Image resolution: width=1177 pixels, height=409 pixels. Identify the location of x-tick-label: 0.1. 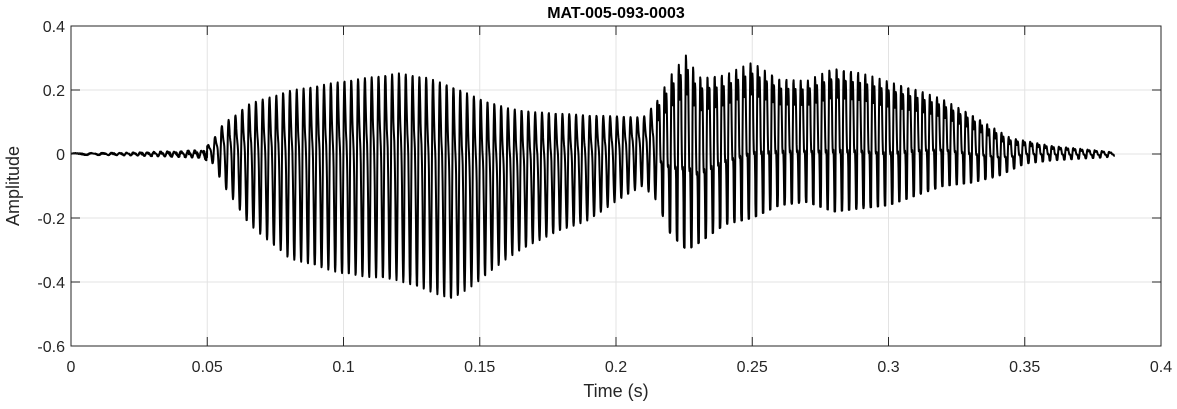
(343, 367).